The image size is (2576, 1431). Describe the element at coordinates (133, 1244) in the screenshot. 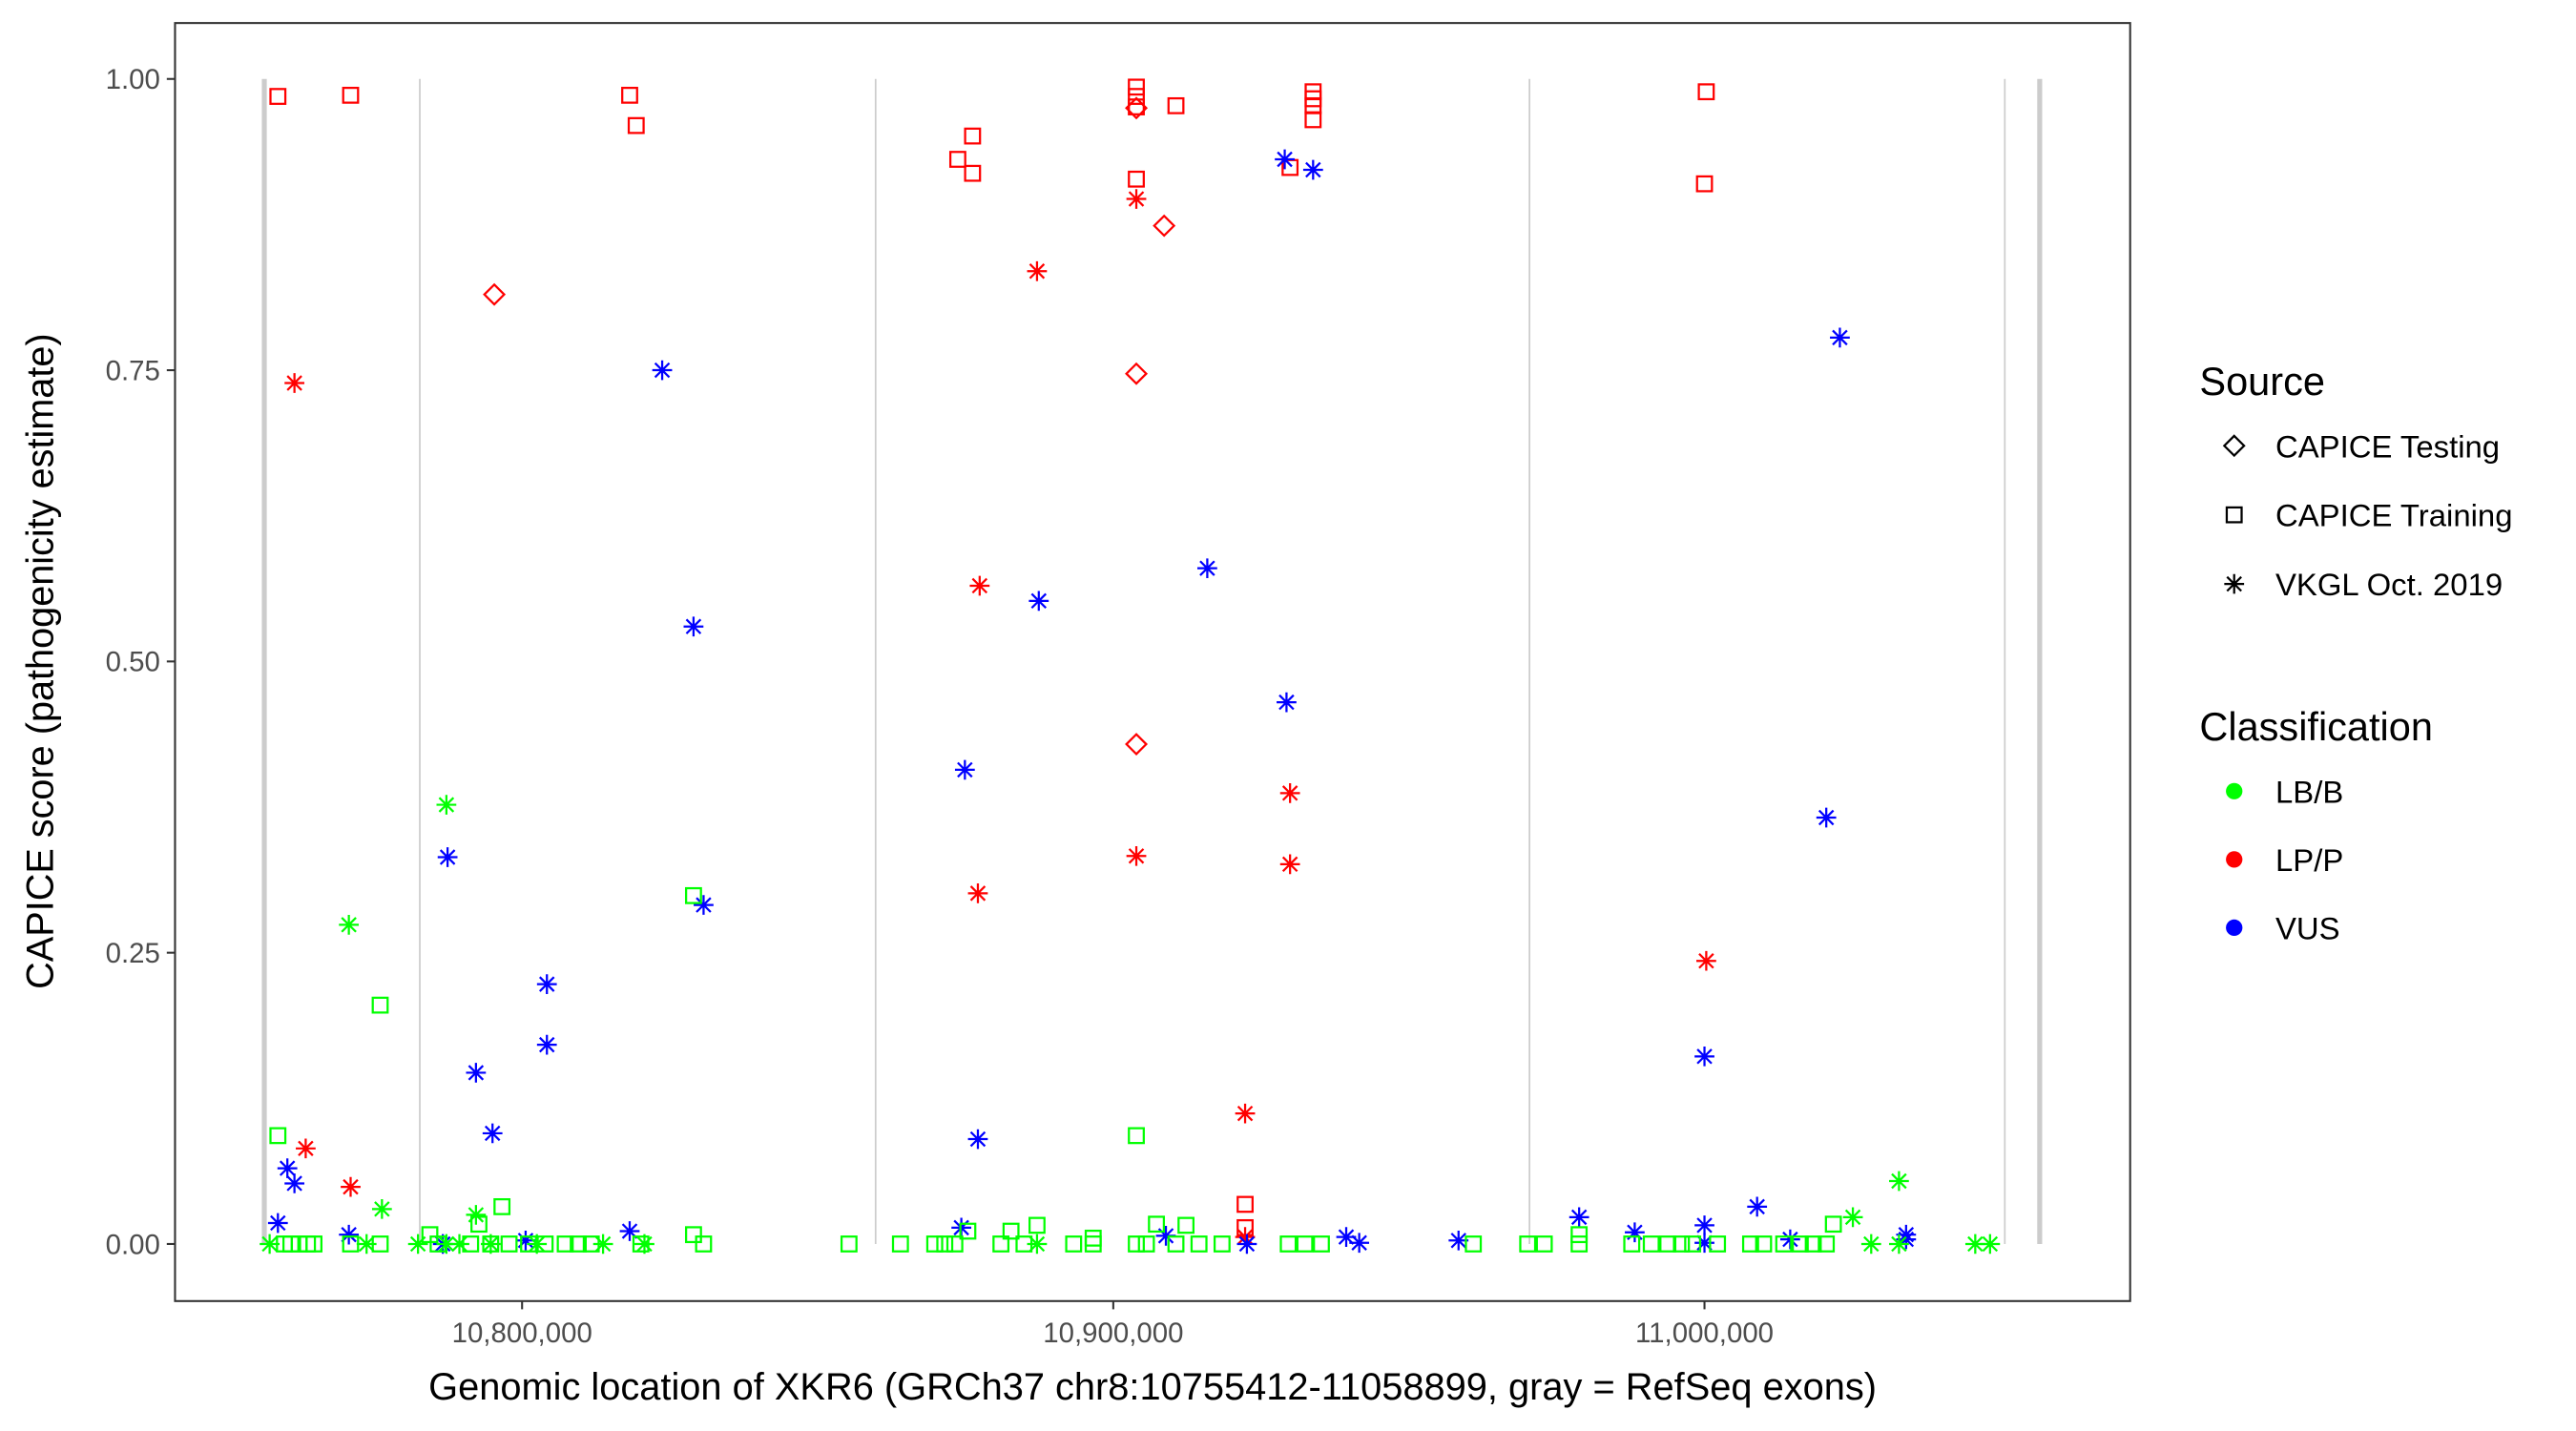

I see `y-tick-label: 0.00` at that location.